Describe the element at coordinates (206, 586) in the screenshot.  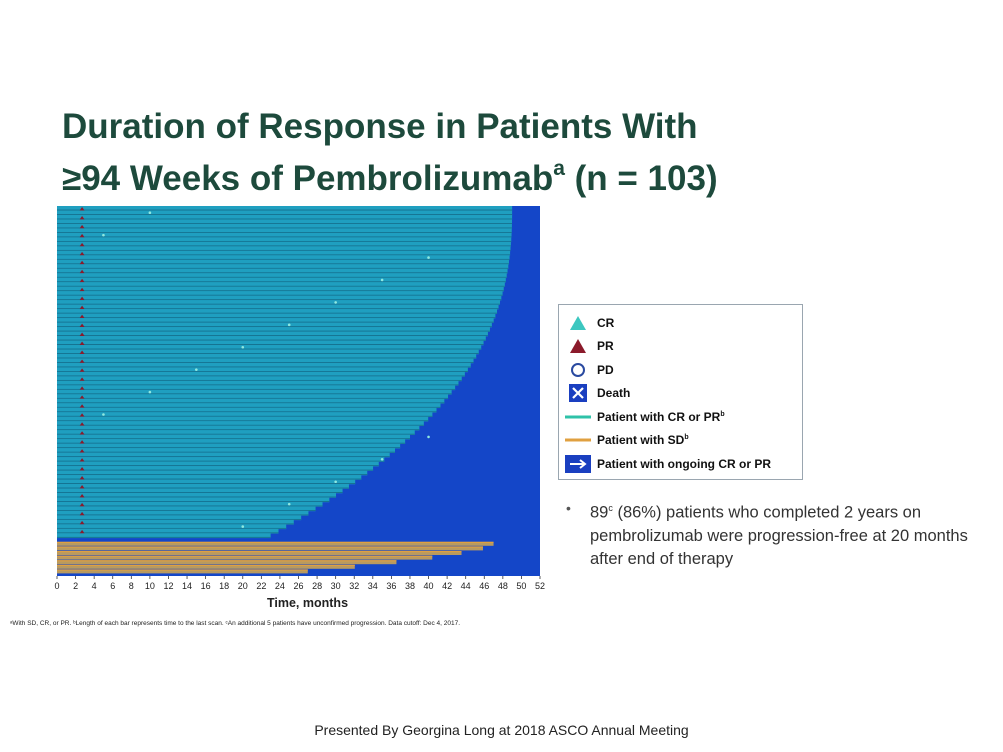
I see `x-tick-label: 16` at that location.